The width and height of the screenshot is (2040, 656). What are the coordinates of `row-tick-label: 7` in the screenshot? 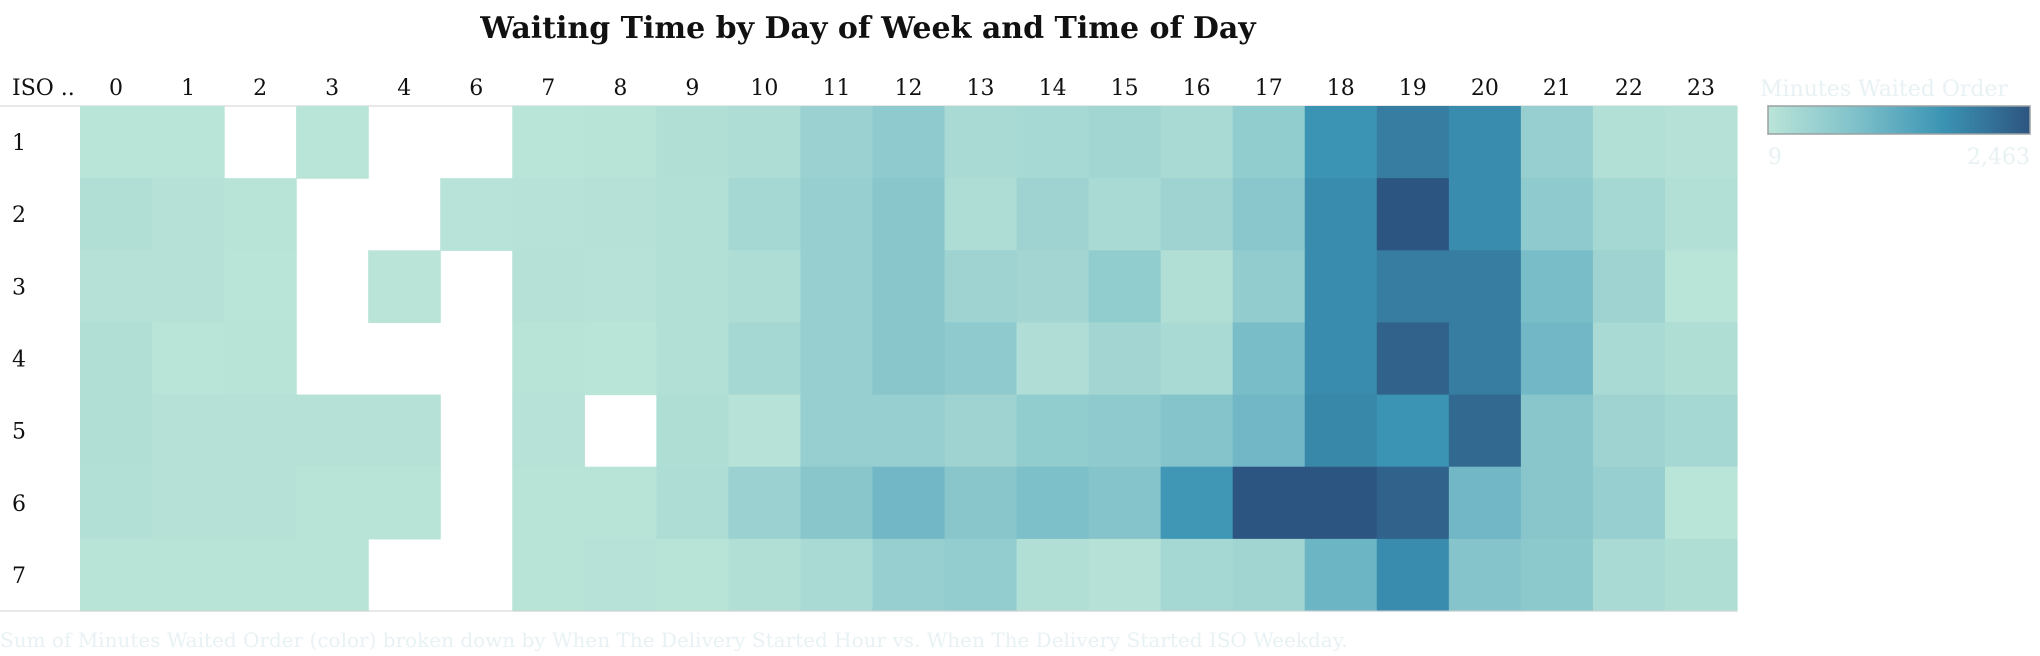 It's located at (19, 576).